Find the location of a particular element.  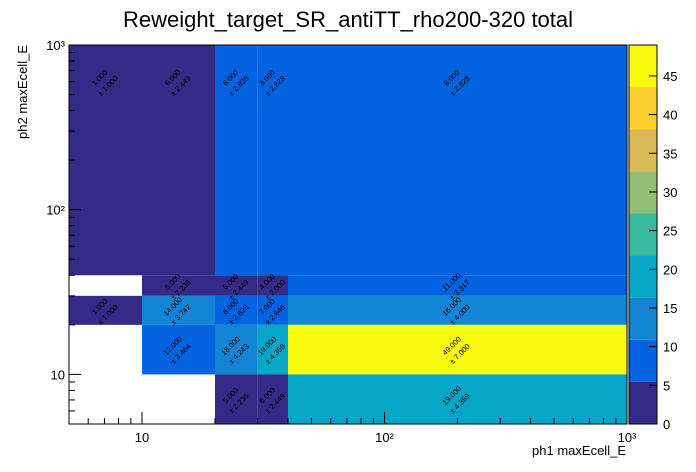

x-tick-label: 10 is located at coordinates (142, 437).